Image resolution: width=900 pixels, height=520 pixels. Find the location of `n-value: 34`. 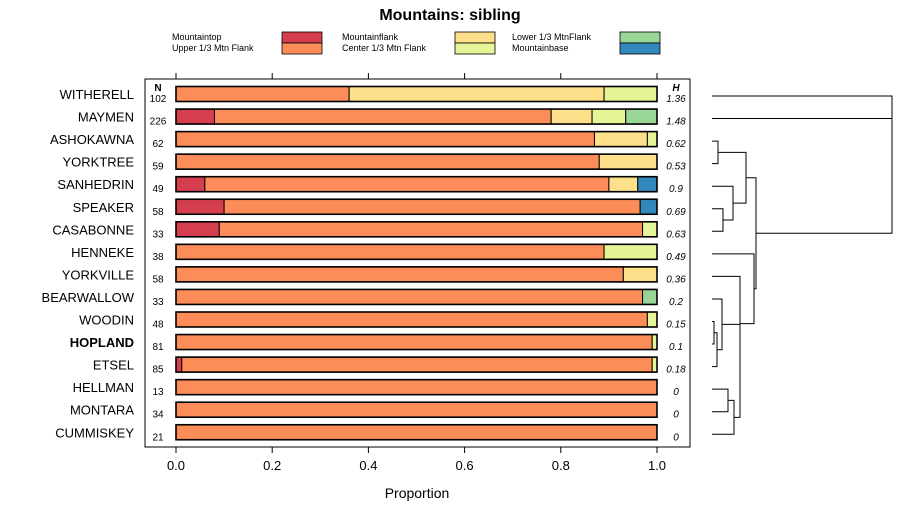

n-value: 34 is located at coordinates (158, 415).